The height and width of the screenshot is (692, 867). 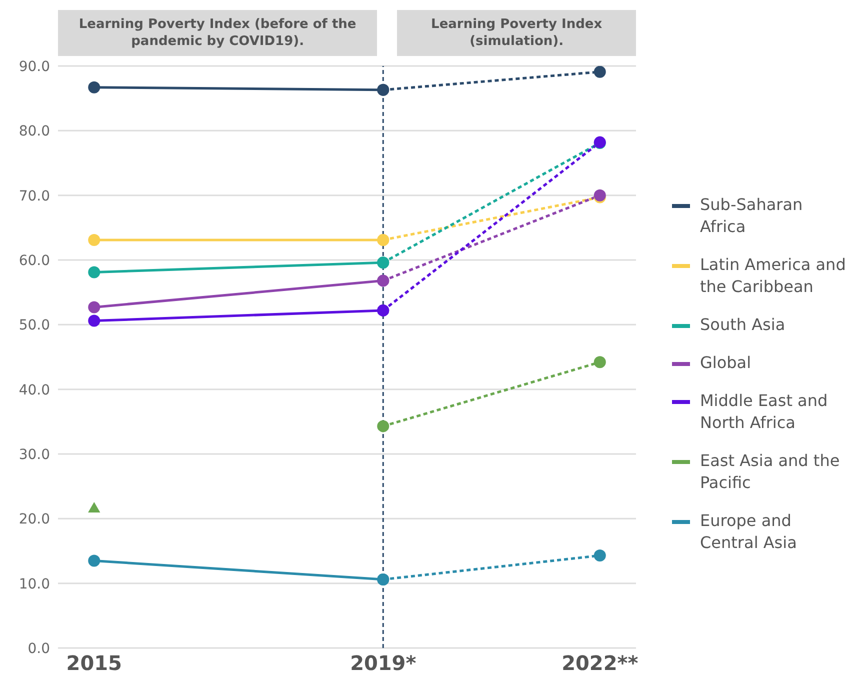 I want to click on y-tick-label: 30.0, so click(x=34, y=454).